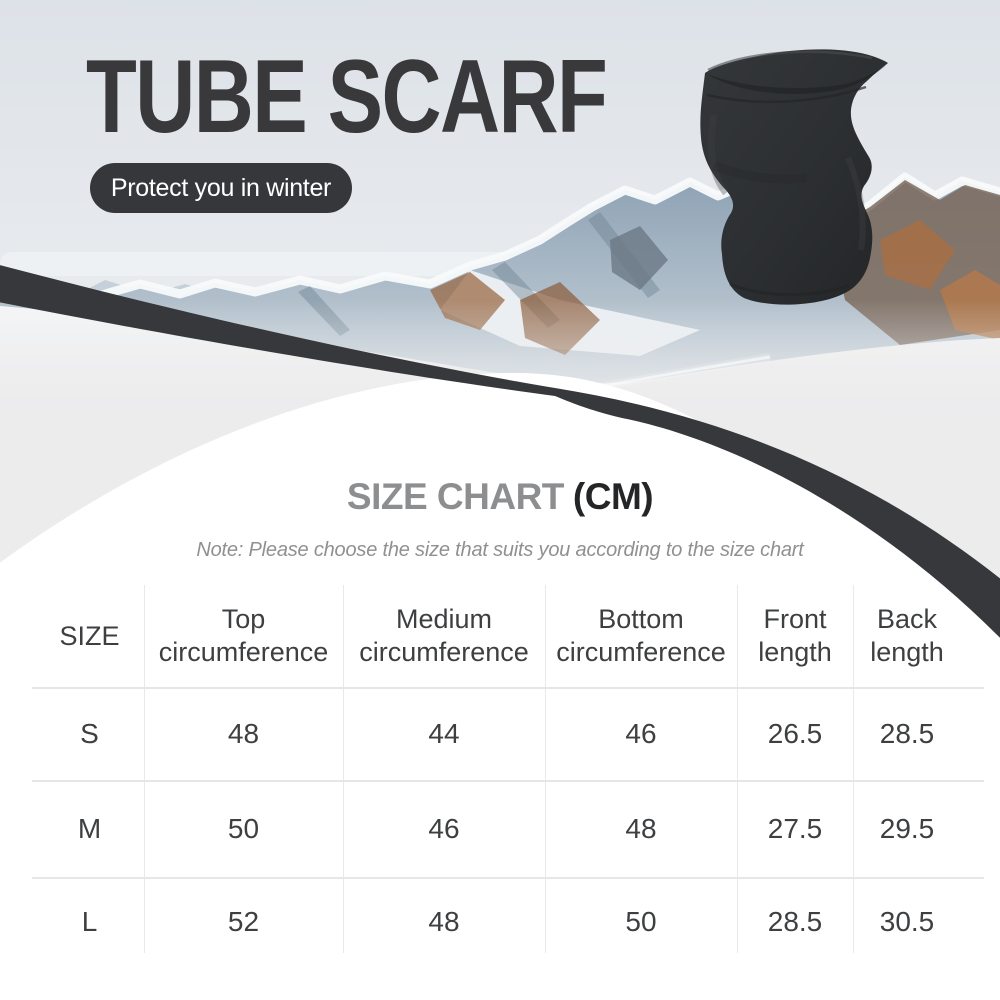 The height and width of the screenshot is (1000, 1000). What do you see at coordinates (907, 828) in the screenshot?
I see `value-cell: 29.5` at bounding box center [907, 828].